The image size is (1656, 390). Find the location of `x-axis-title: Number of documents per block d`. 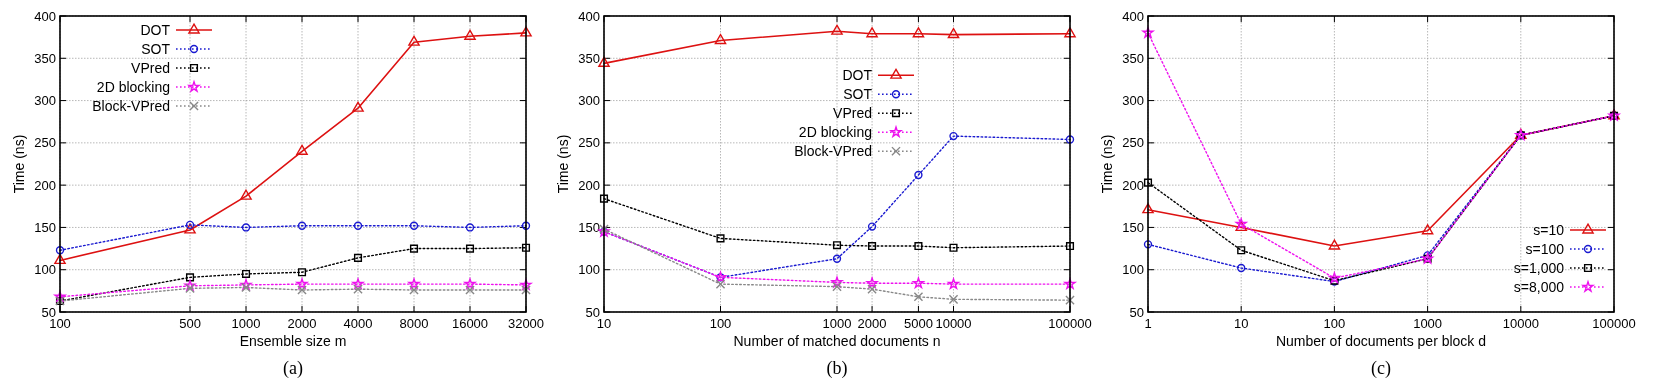

x-axis-title: Number of documents per block d is located at coordinates (1381, 341).